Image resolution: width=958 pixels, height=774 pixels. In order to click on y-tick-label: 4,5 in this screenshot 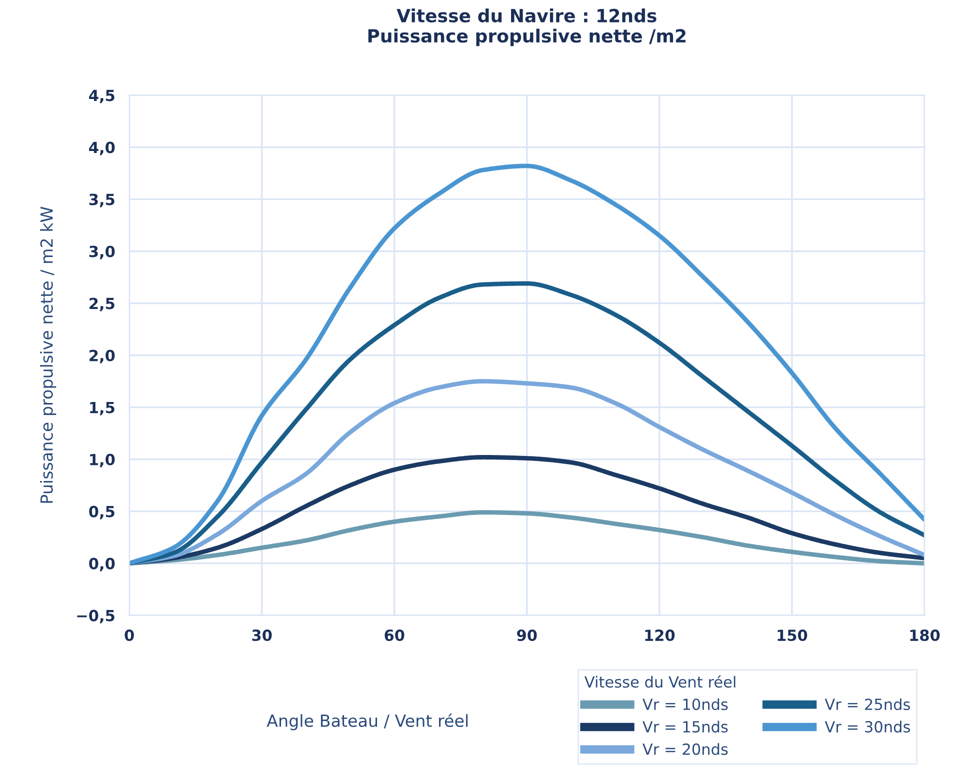, I will do `click(101, 97)`.